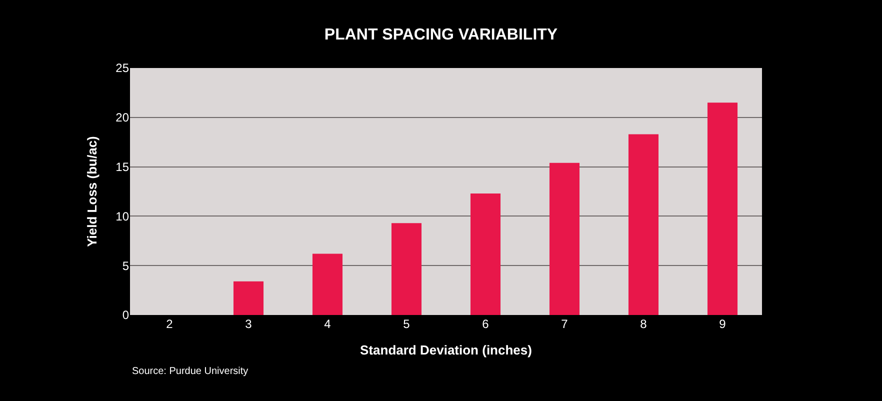 The height and width of the screenshot is (401, 882). What do you see at coordinates (406, 324) in the screenshot?
I see `x-tick-label: 5` at bounding box center [406, 324].